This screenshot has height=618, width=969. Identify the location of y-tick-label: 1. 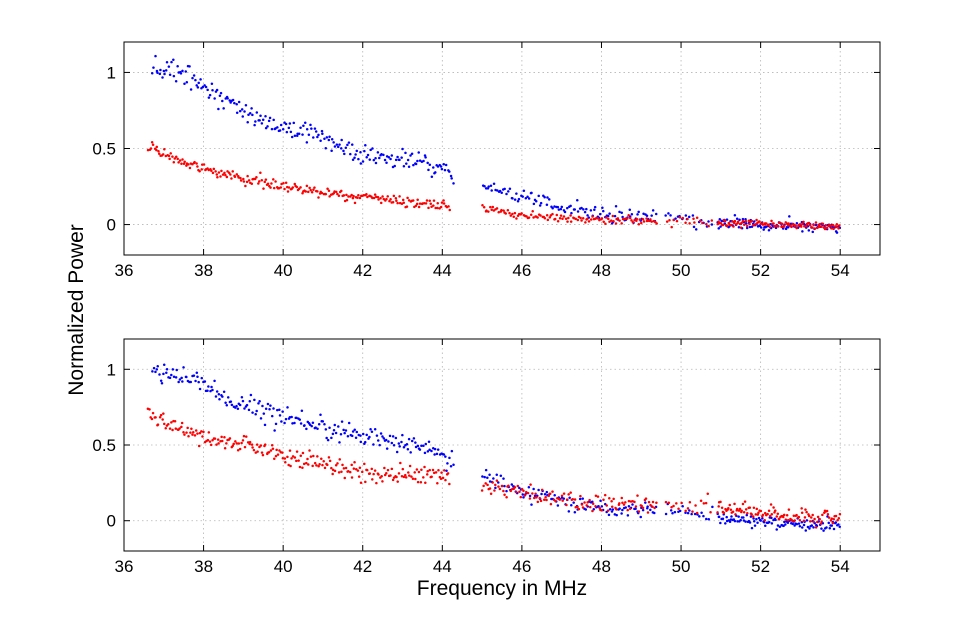
(111, 369).